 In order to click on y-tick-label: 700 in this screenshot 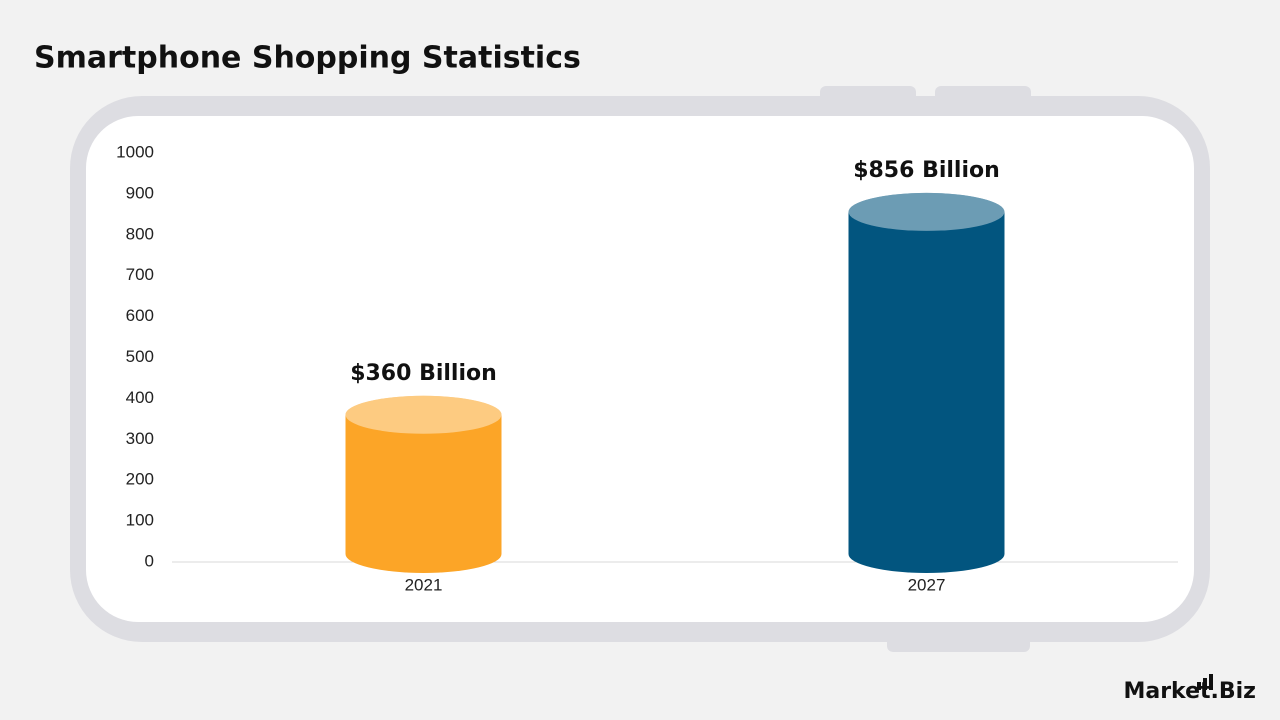, I will do `click(140, 274)`.